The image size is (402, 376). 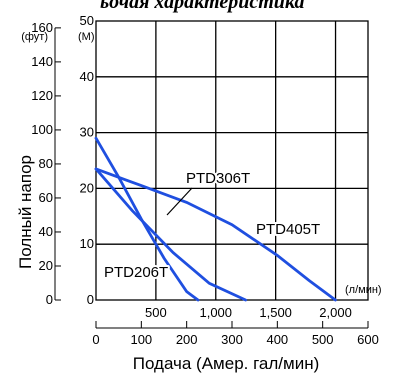 What do you see at coordinates (34, 37) in the screenshot?
I see `y-unit-feet: (фут)` at bounding box center [34, 37].